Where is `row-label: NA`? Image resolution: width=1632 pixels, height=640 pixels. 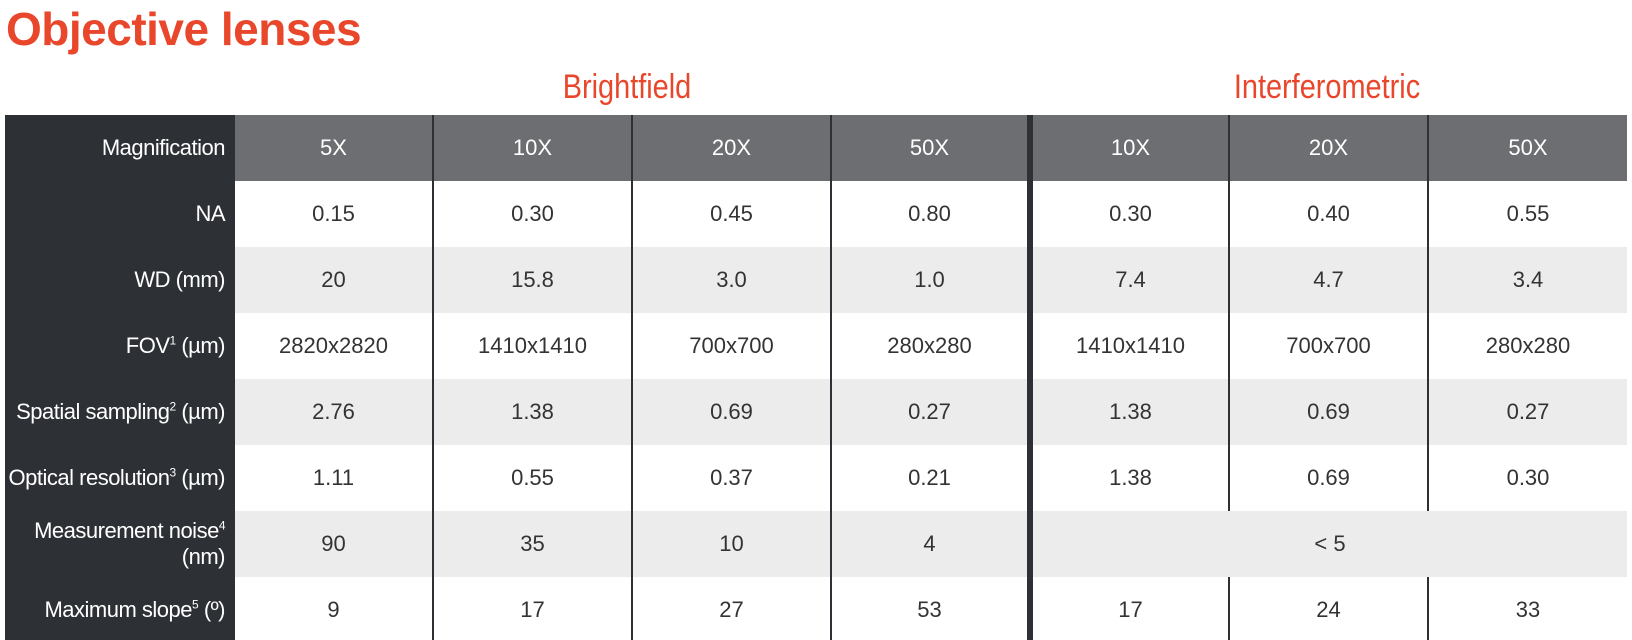 row-label: NA is located at coordinates (119, 214).